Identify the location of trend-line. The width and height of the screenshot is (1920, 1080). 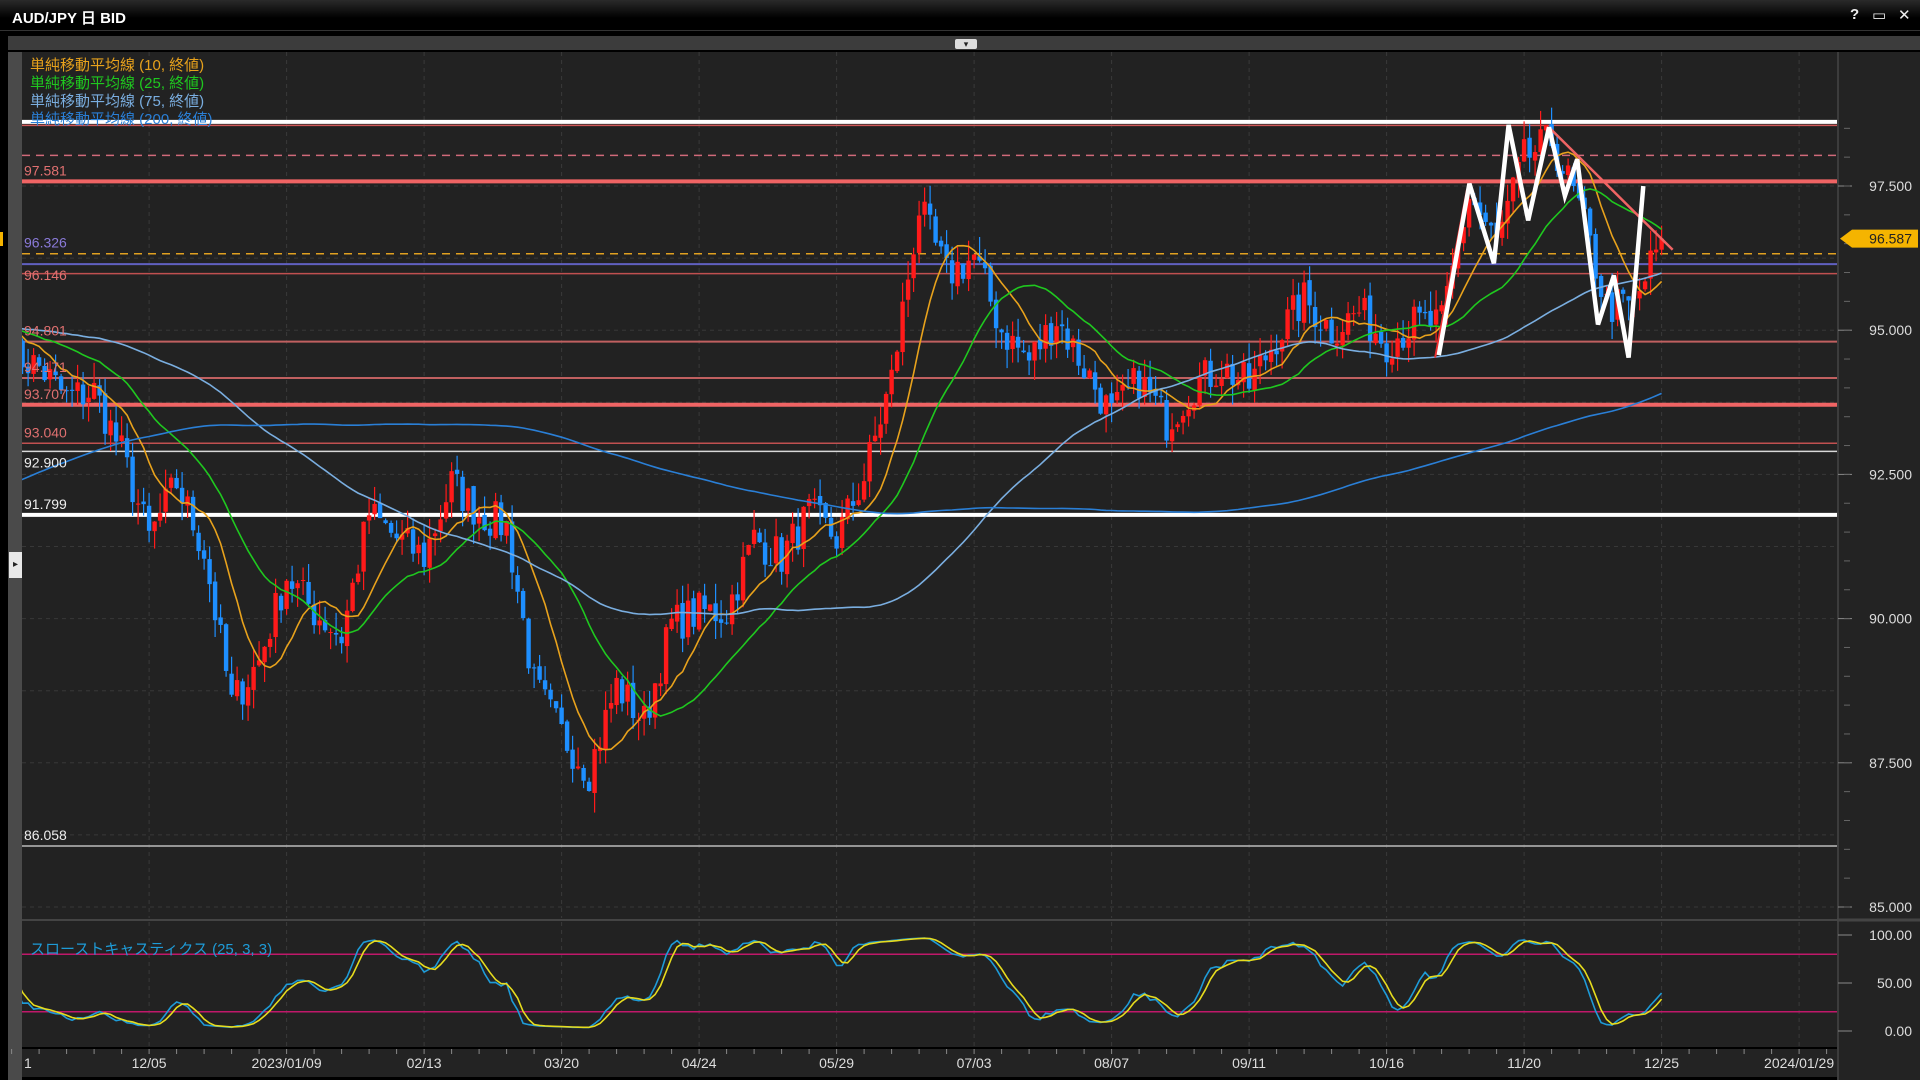
(1611, 188).